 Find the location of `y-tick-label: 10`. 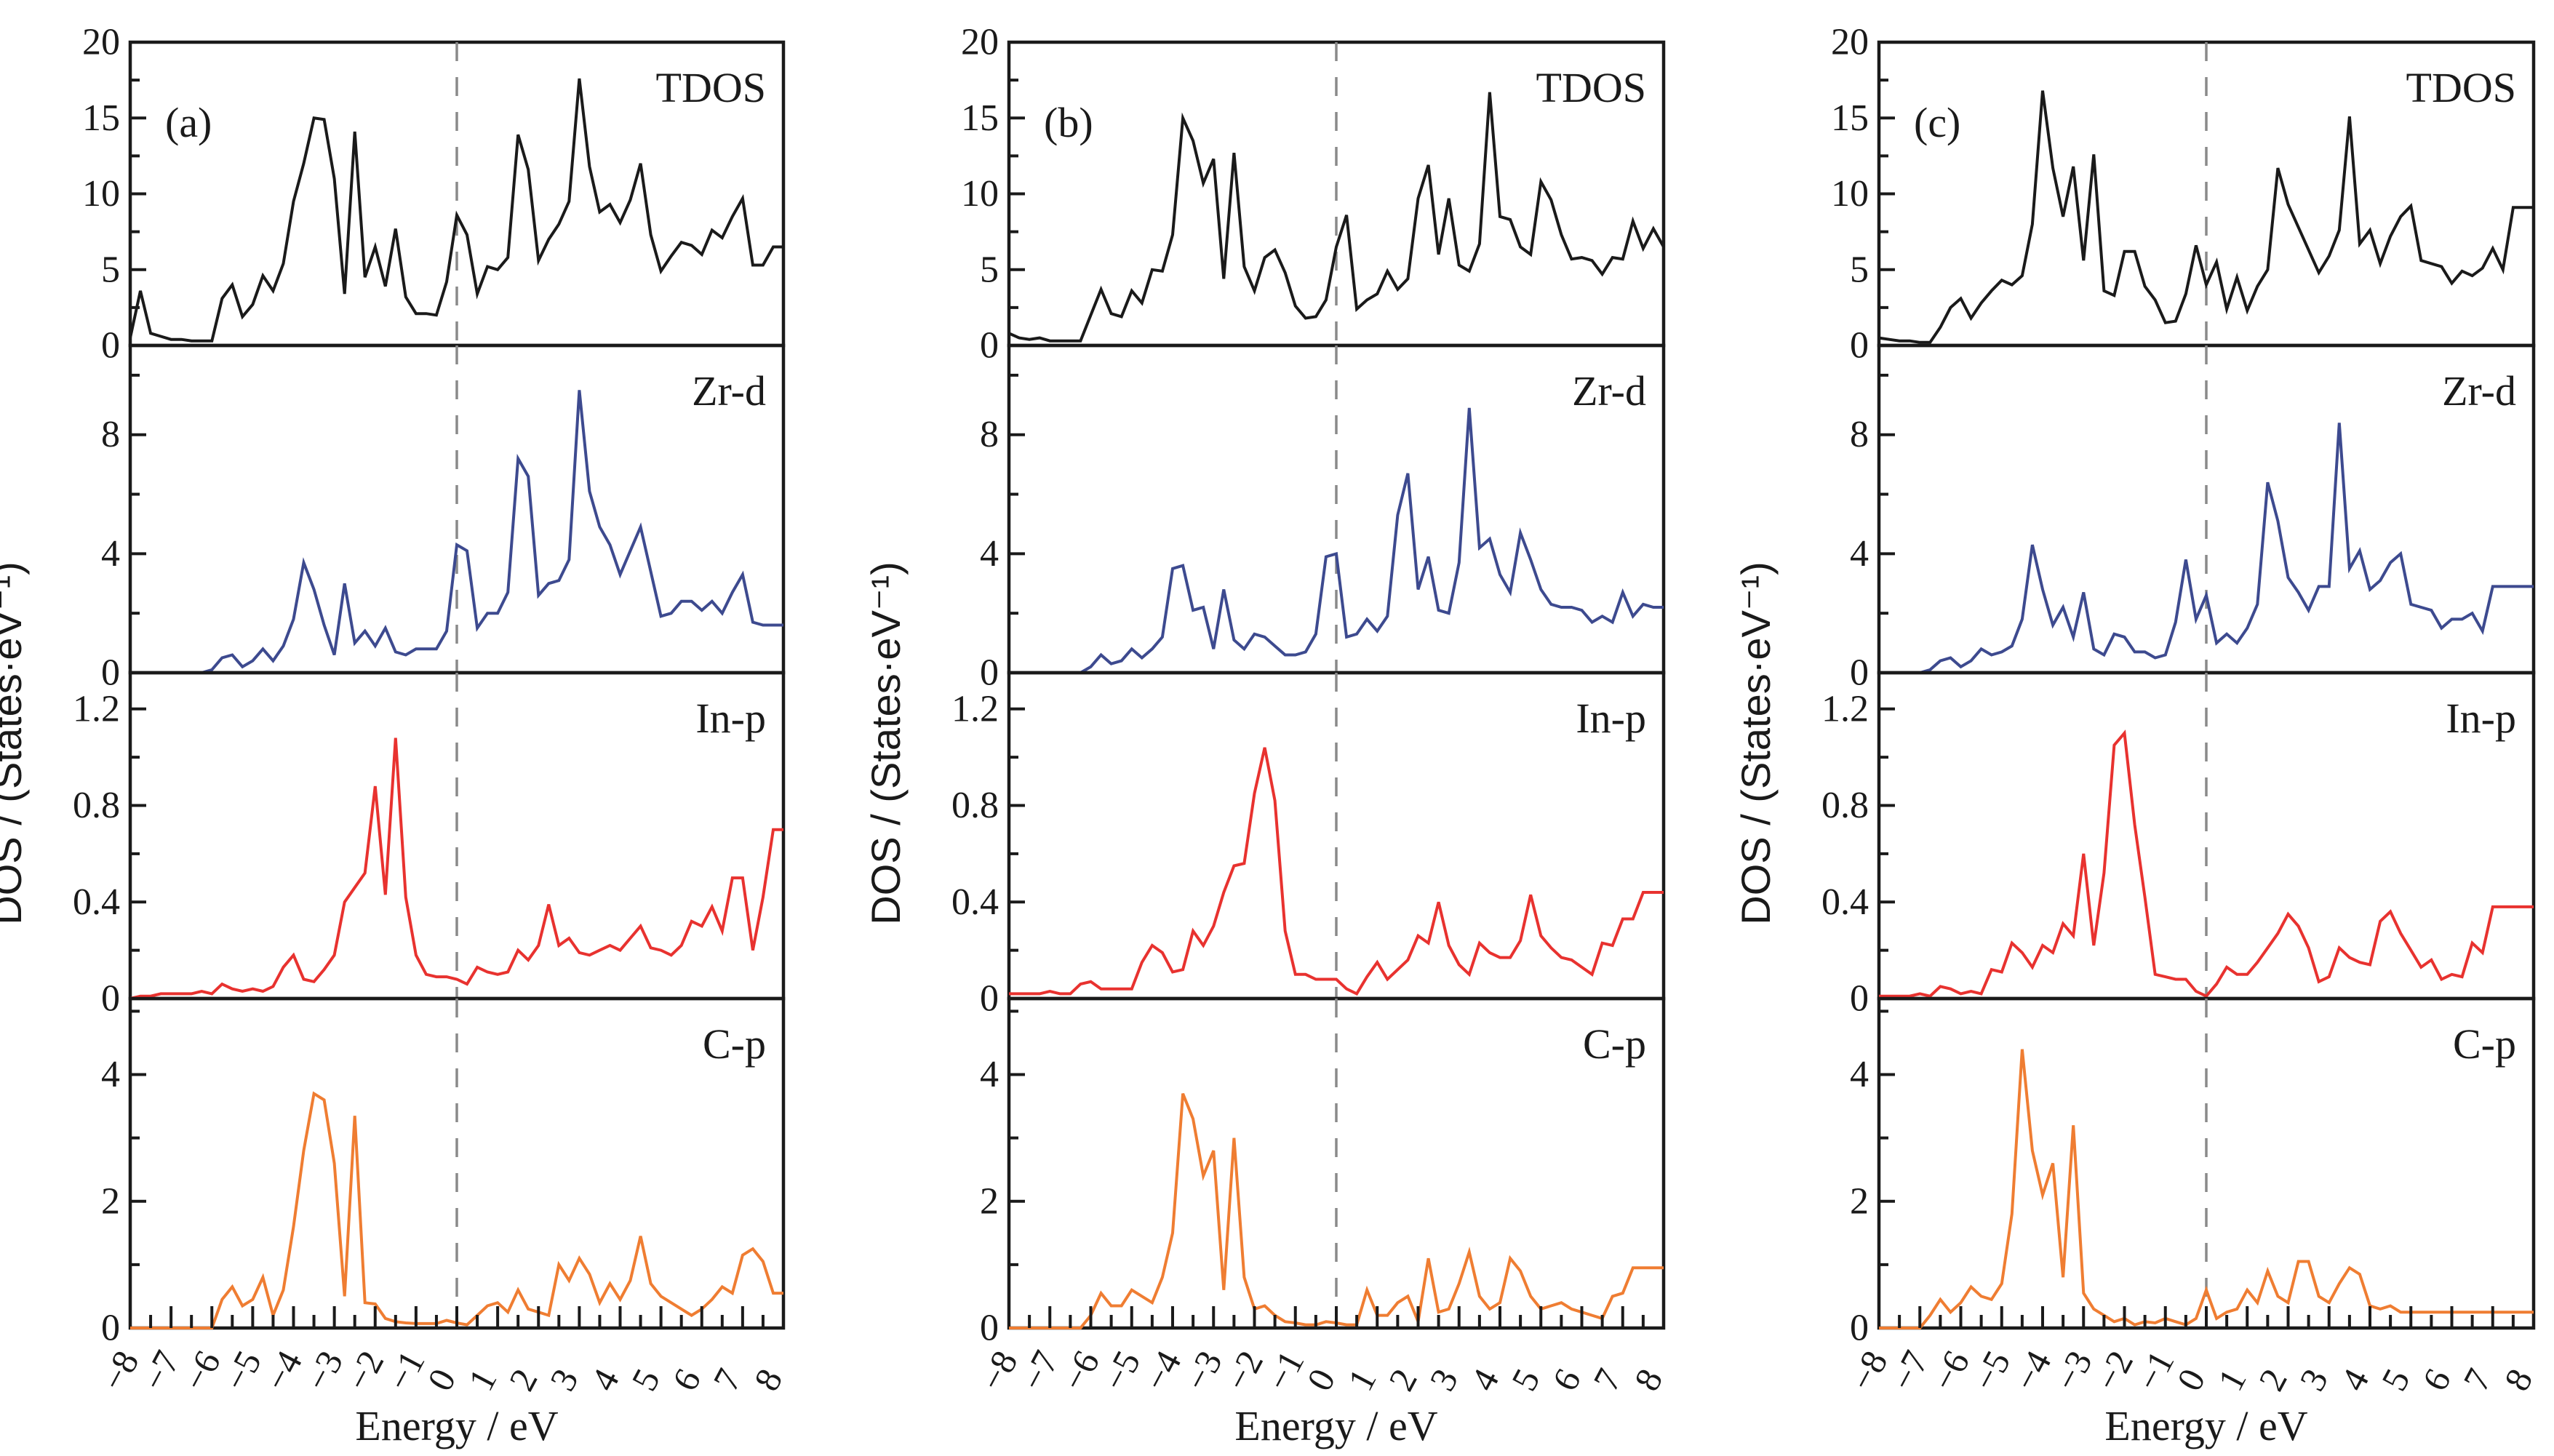

y-tick-label: 10 is located at coordinates (101, 194).